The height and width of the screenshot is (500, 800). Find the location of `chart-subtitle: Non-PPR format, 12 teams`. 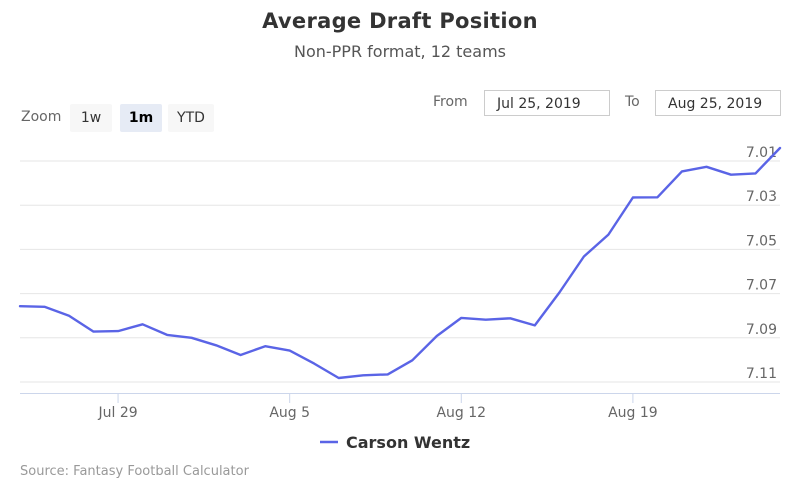

chart-subtitle: Non-PPR format, 12 teams is located at coordinates (399, 51).